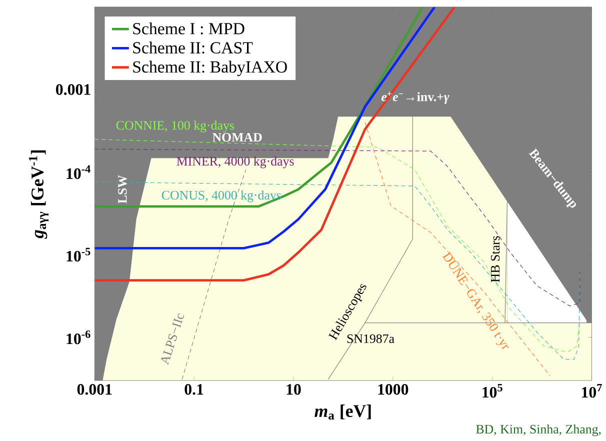 This screenshot has height=441, width=606. I want to click on legend-label: Scheme I : MPD, so click(188, 28).